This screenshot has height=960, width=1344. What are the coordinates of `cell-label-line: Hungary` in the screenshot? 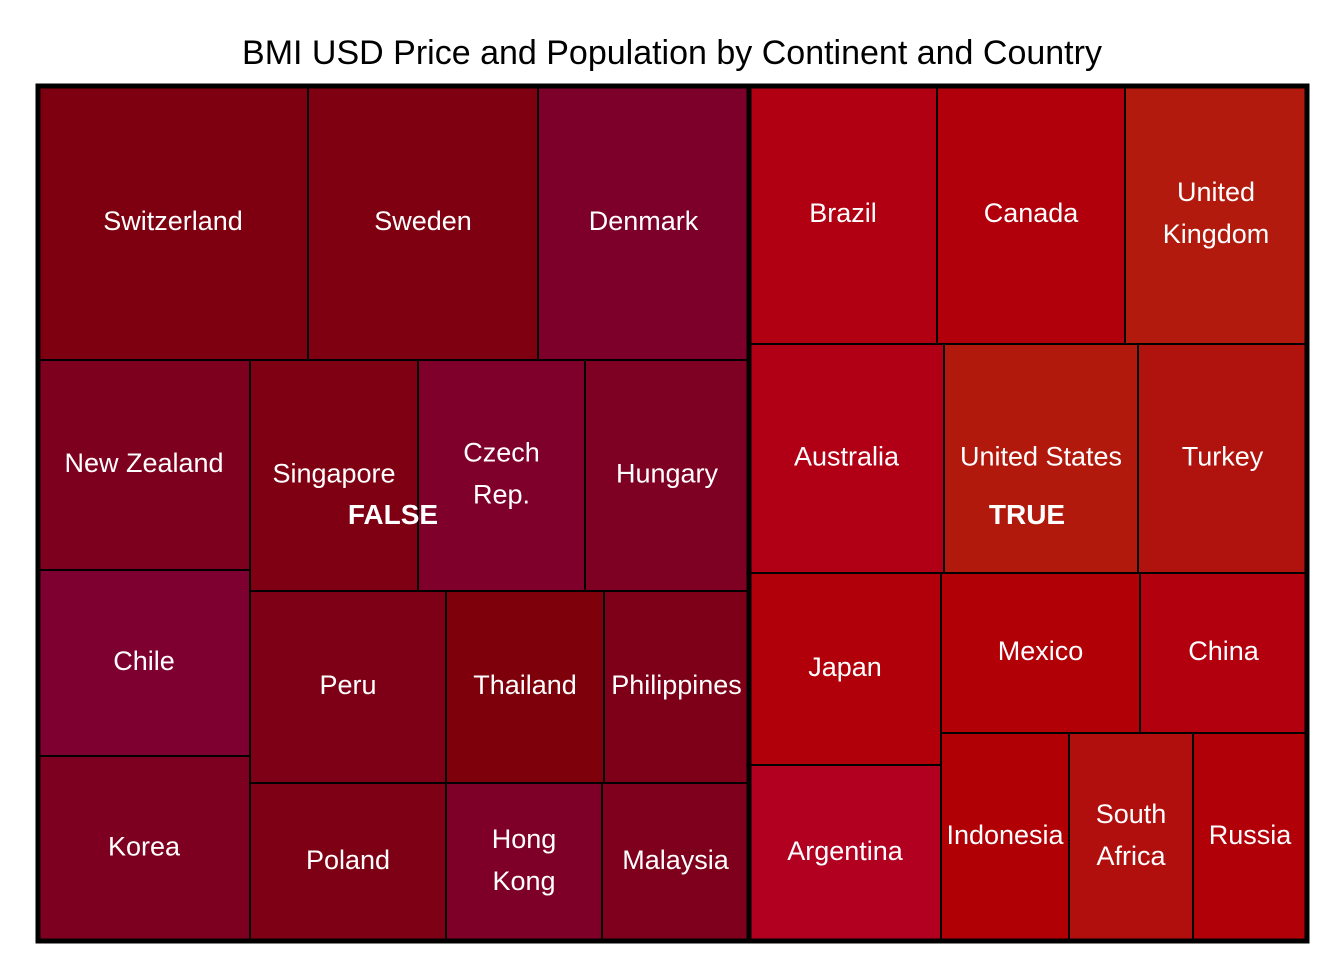 It's located at (667, 474).